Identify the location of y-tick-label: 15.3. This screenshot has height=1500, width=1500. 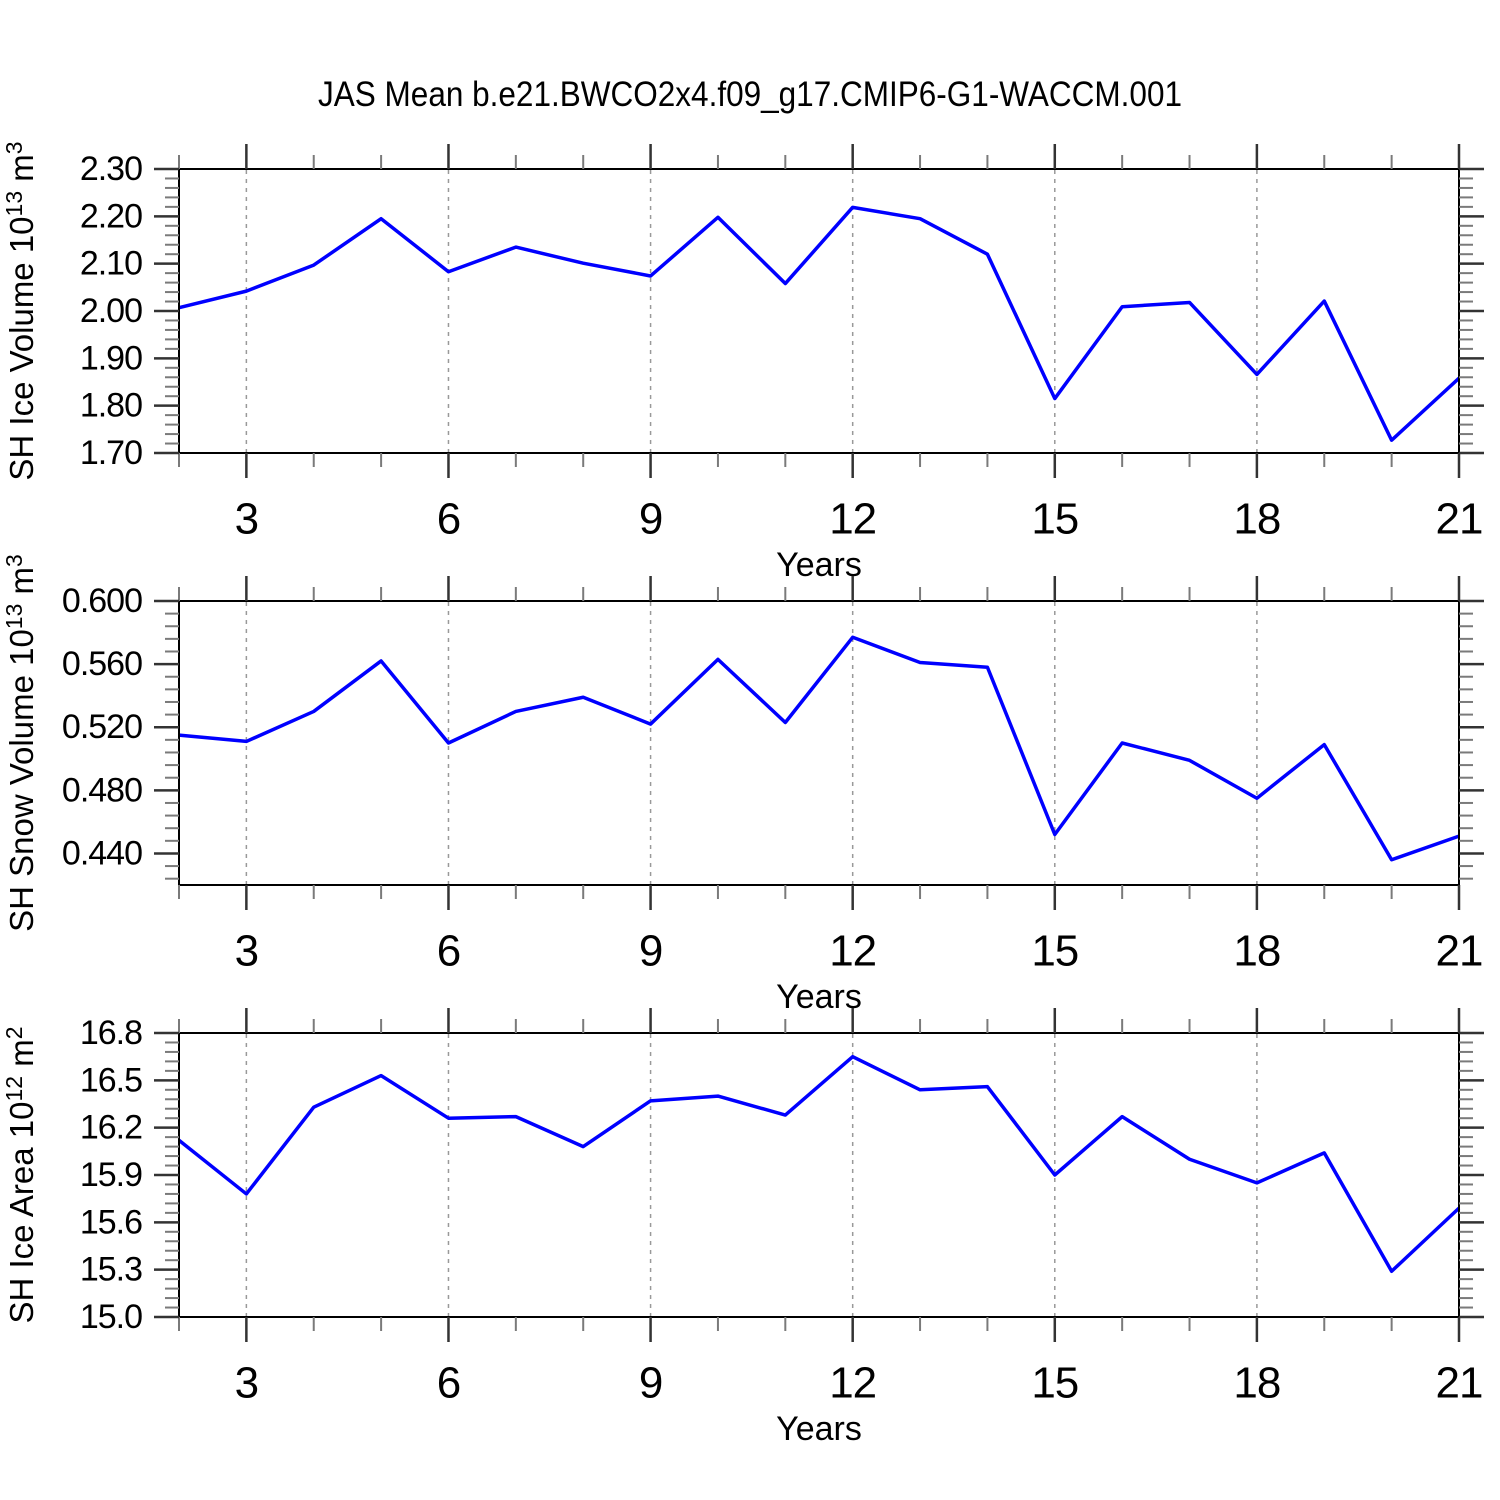
(111, 1270).